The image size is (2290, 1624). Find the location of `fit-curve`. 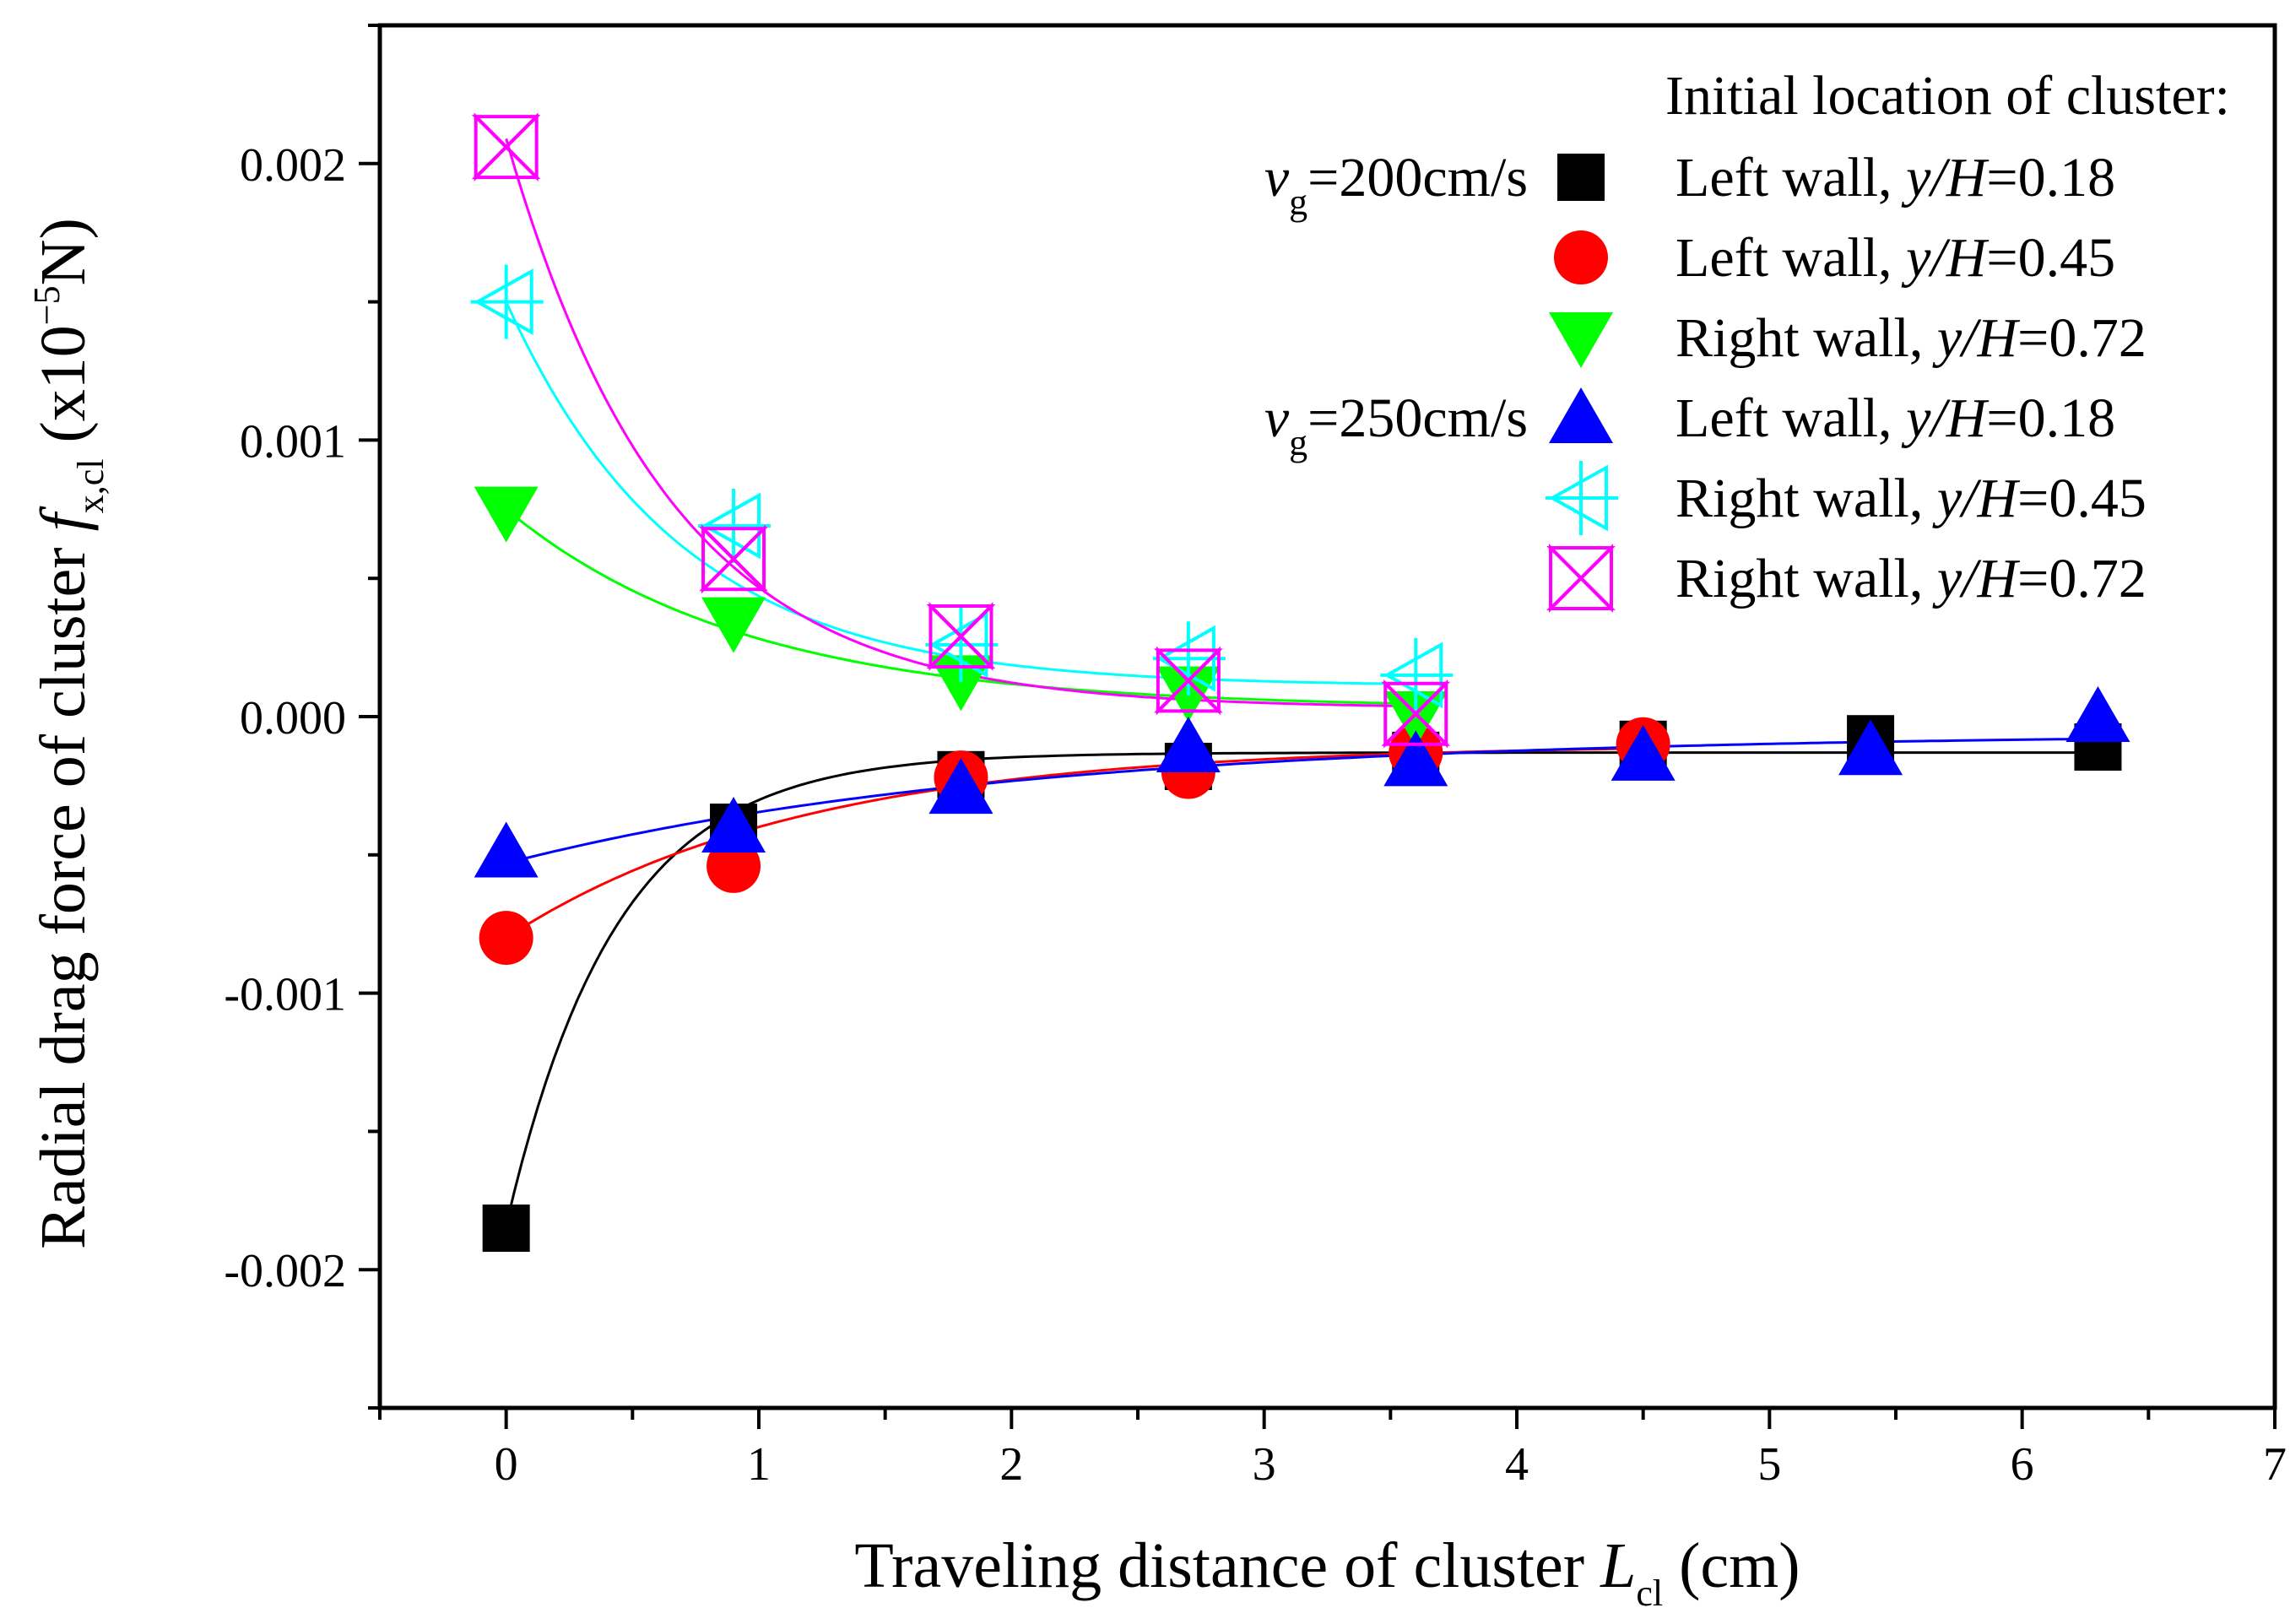

fit-curve is located at coordinates (1302, 801).